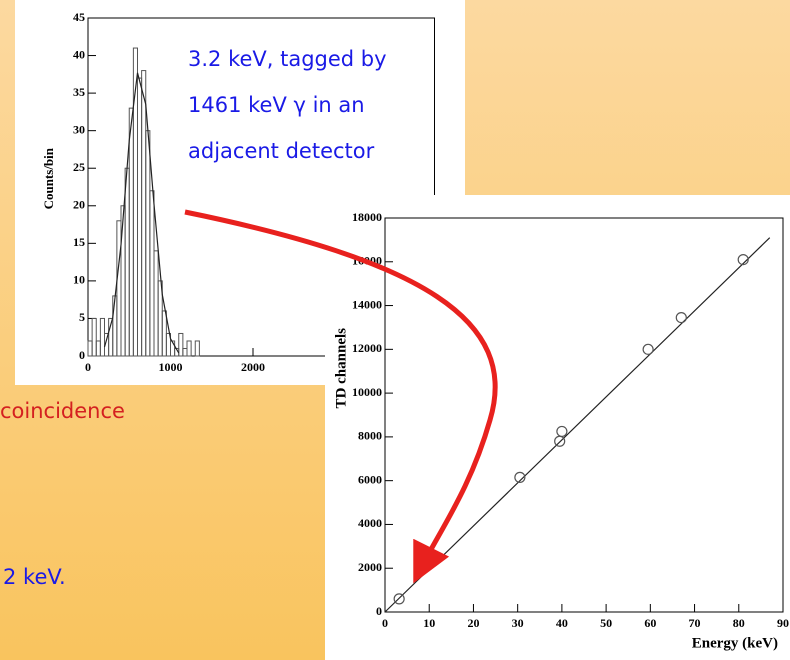 This screenshot has width=790, height=660. Describe the element at coordinates (429, 623) in the screenshot. I see `x-tick-label: 10` at that location.